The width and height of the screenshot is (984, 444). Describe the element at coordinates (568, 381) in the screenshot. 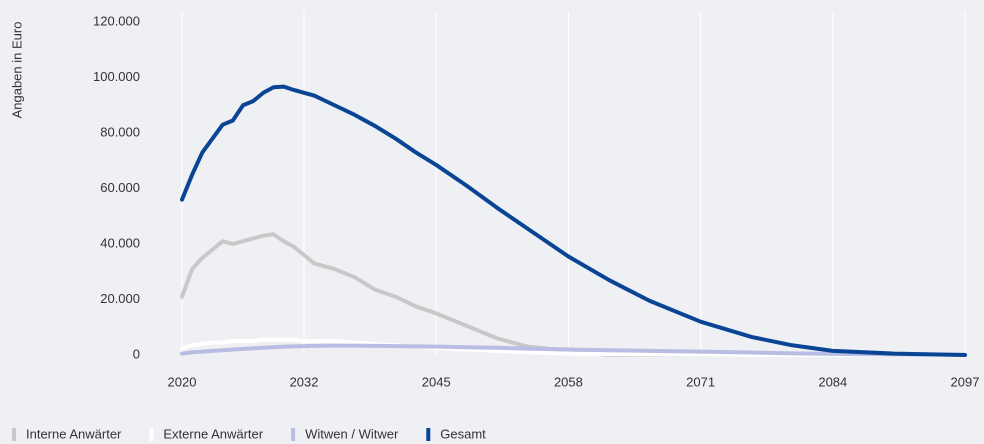

I see `x-tick-label: 2058` at that location.